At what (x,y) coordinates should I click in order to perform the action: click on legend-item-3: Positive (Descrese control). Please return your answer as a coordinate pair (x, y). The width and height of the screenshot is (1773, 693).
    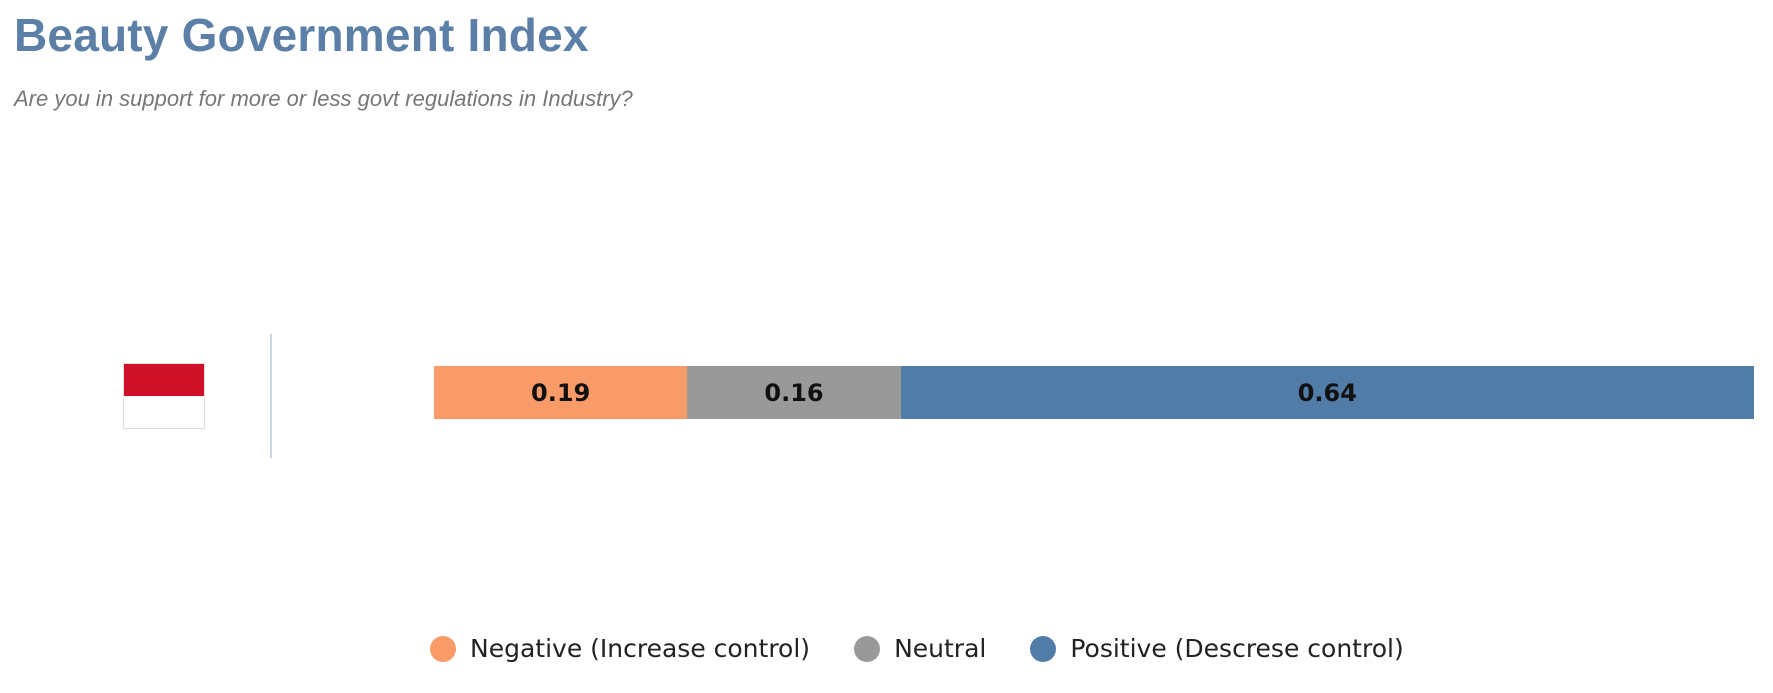
    Looking at the image, I should click on (1217, 648).